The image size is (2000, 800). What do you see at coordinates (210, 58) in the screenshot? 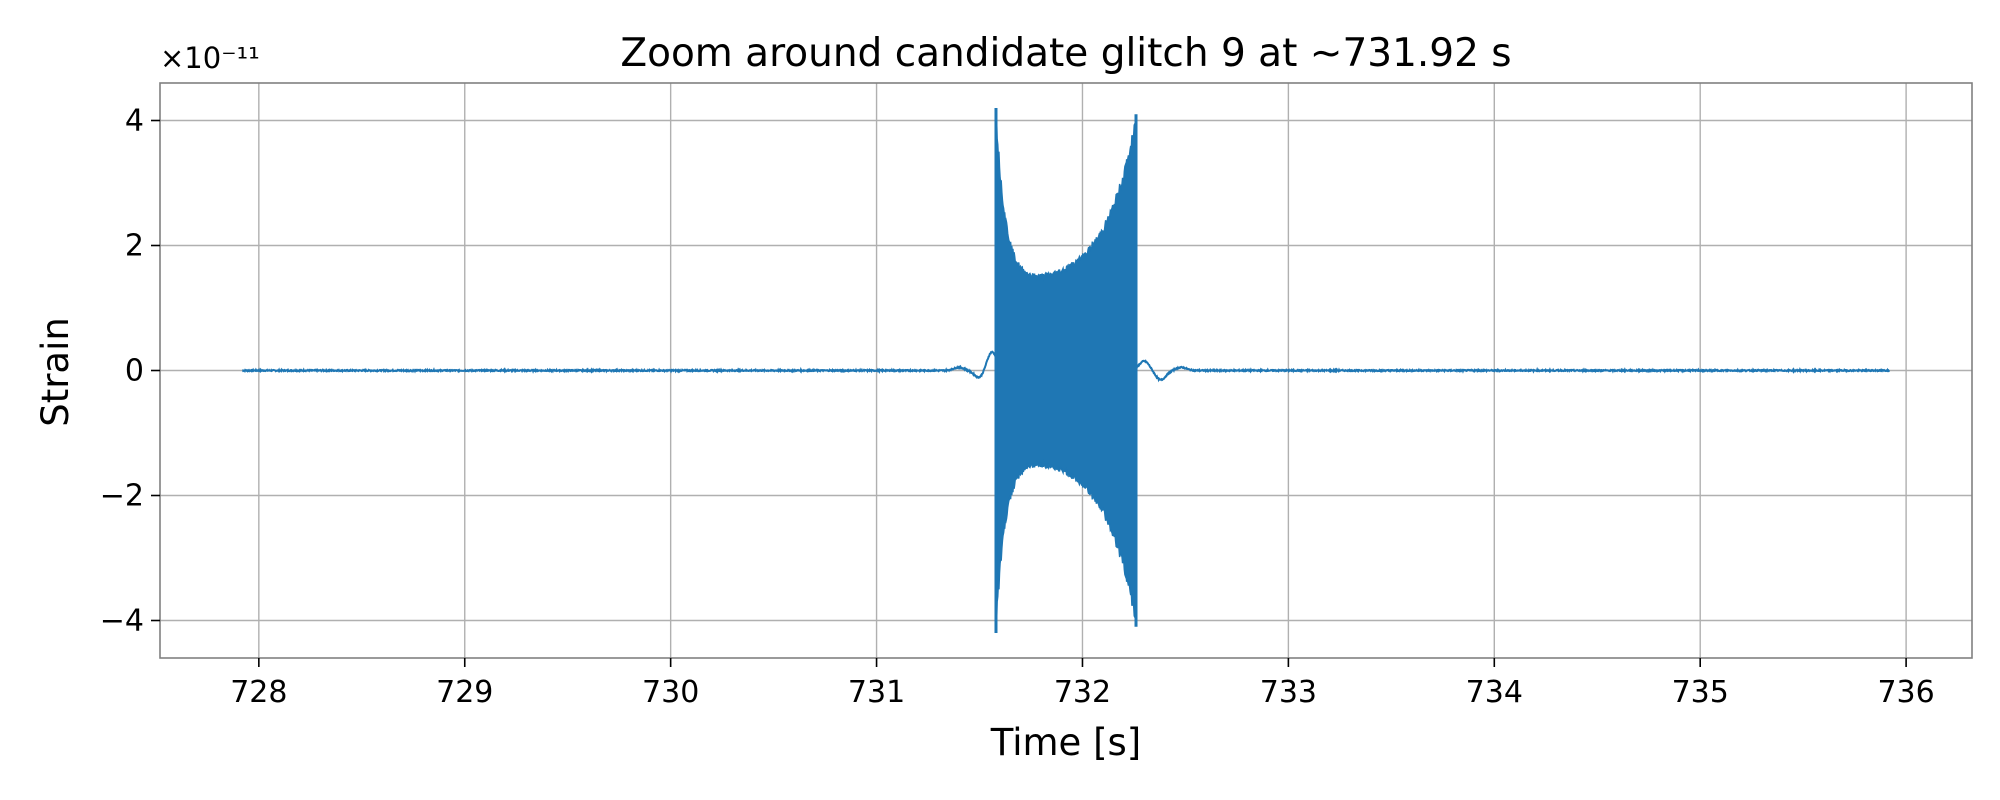
I see `y-offset-label: ×10⁻¹¹` at bounding box center [210, 58].